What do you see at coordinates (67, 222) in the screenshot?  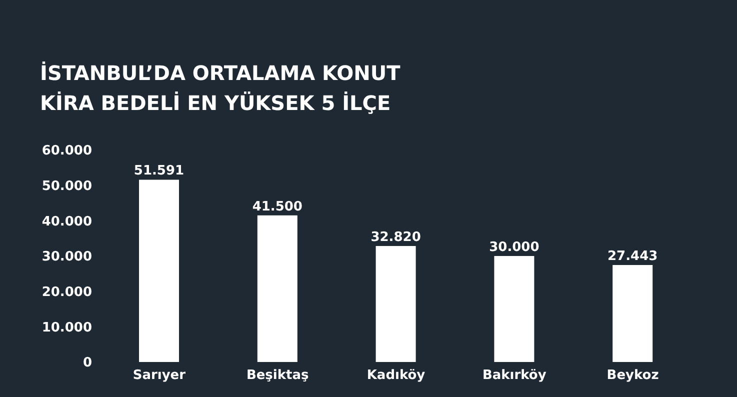 I see `y-tick-label: 40.000` at bounding box center [67, 222].